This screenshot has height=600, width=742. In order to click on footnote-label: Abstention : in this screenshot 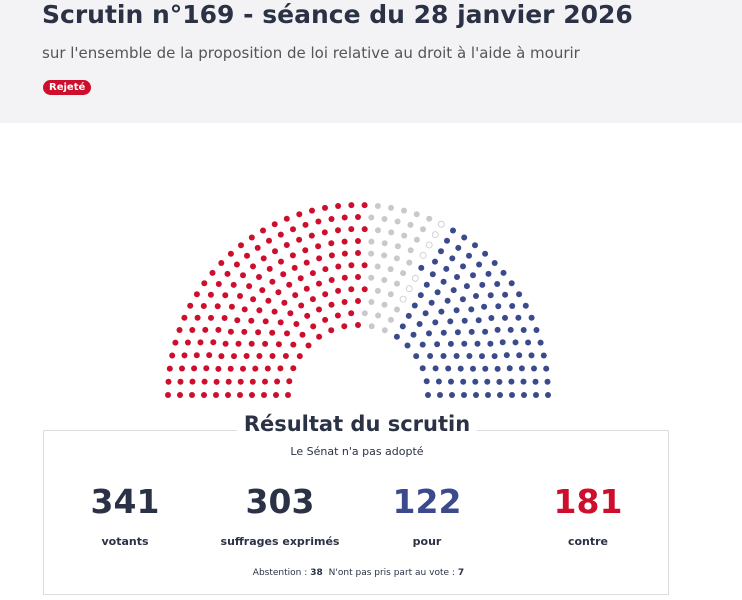, I will do `click(280, 573)`.